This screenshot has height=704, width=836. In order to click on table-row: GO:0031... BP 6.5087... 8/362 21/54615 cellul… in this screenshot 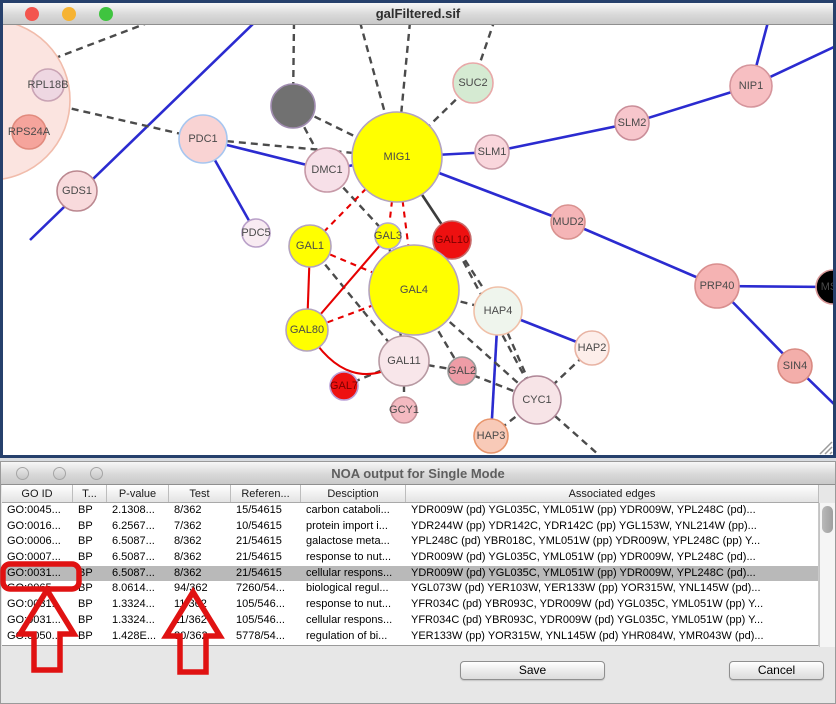, I will do `click(410, 573)`.